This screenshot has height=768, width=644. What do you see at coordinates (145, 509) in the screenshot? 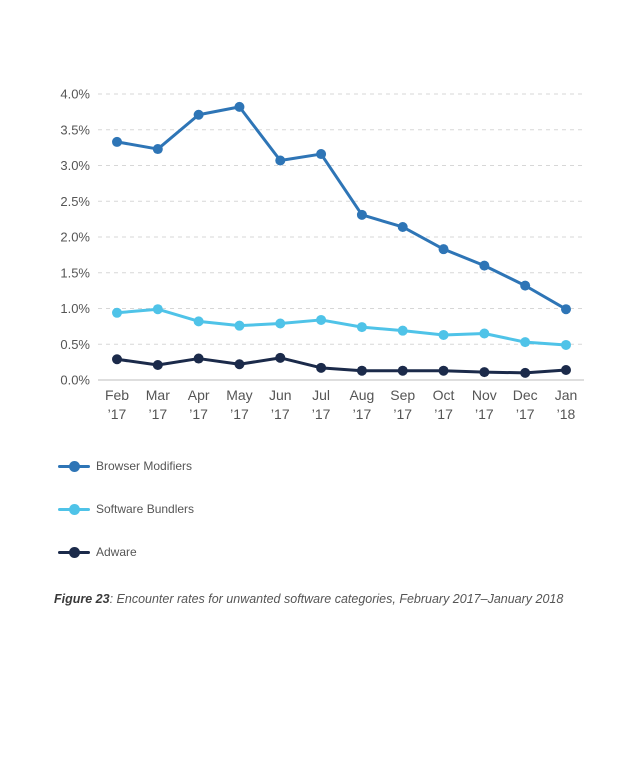
I see `legend-label: Software Bundlers` at bounding box center [145, 509].